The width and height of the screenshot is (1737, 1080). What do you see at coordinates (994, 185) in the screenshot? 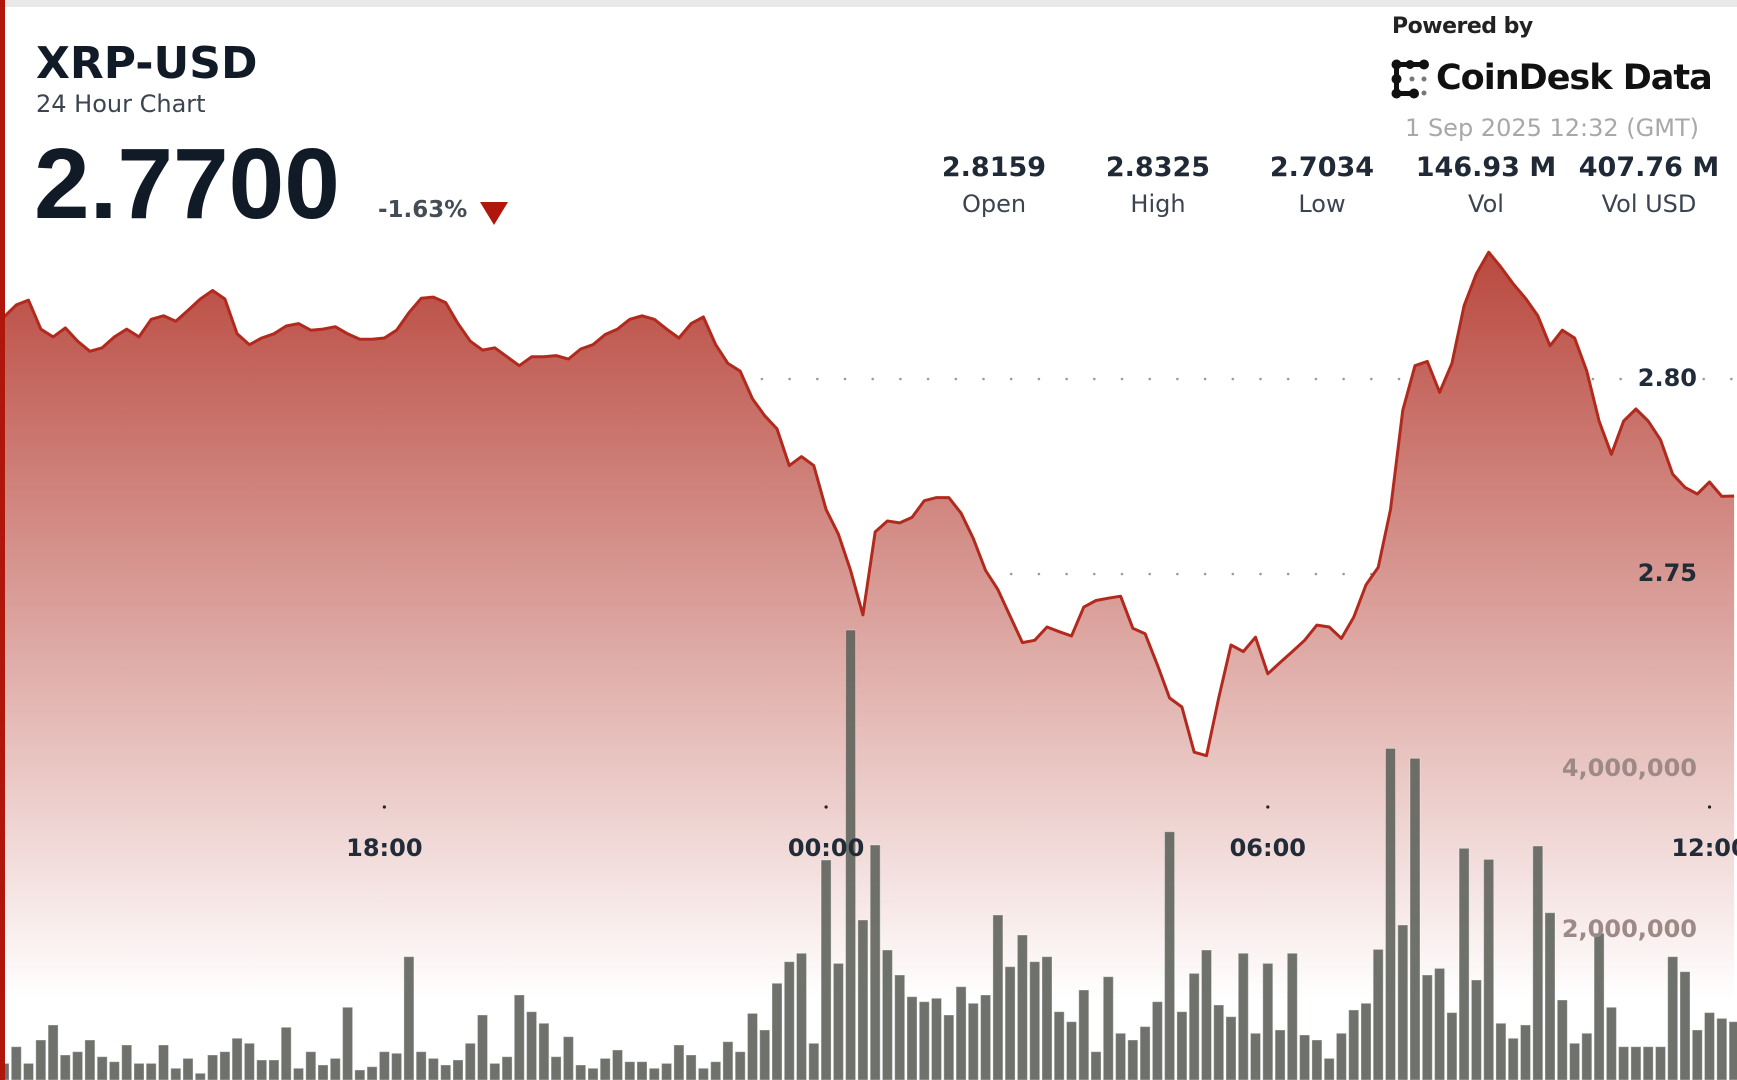
I see `stat-open: 2.8159 Open` at bounding box center [994, 185].